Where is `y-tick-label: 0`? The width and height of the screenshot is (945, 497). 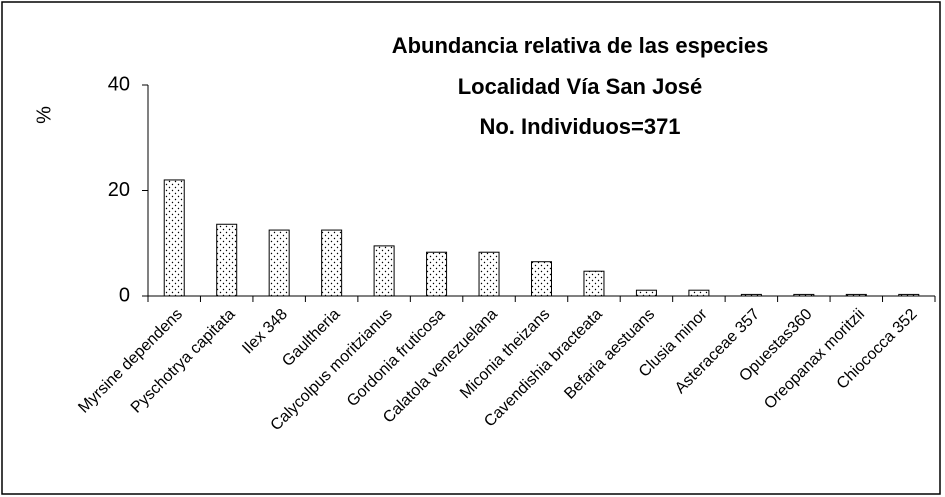 y-tick-label: 0 is located at coordinates (124, 295).